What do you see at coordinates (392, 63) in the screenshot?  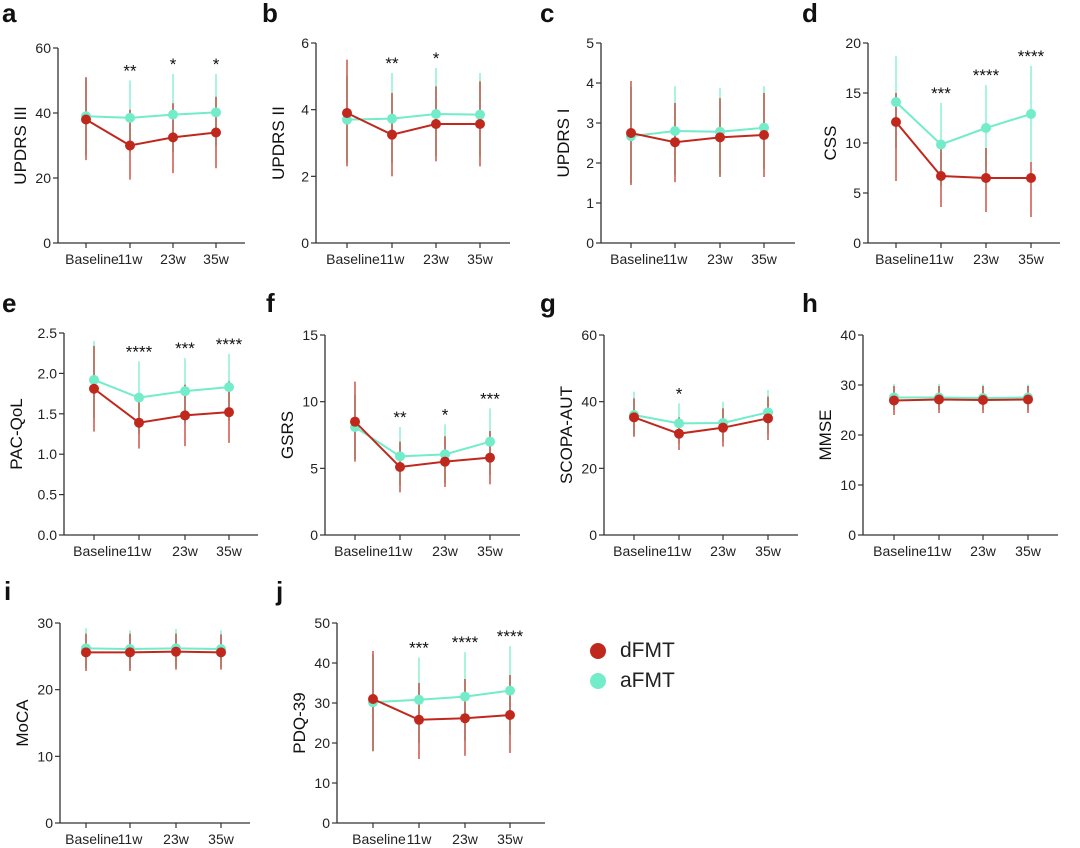 I see `significance-marker: **` at bounding box center [392, 63].